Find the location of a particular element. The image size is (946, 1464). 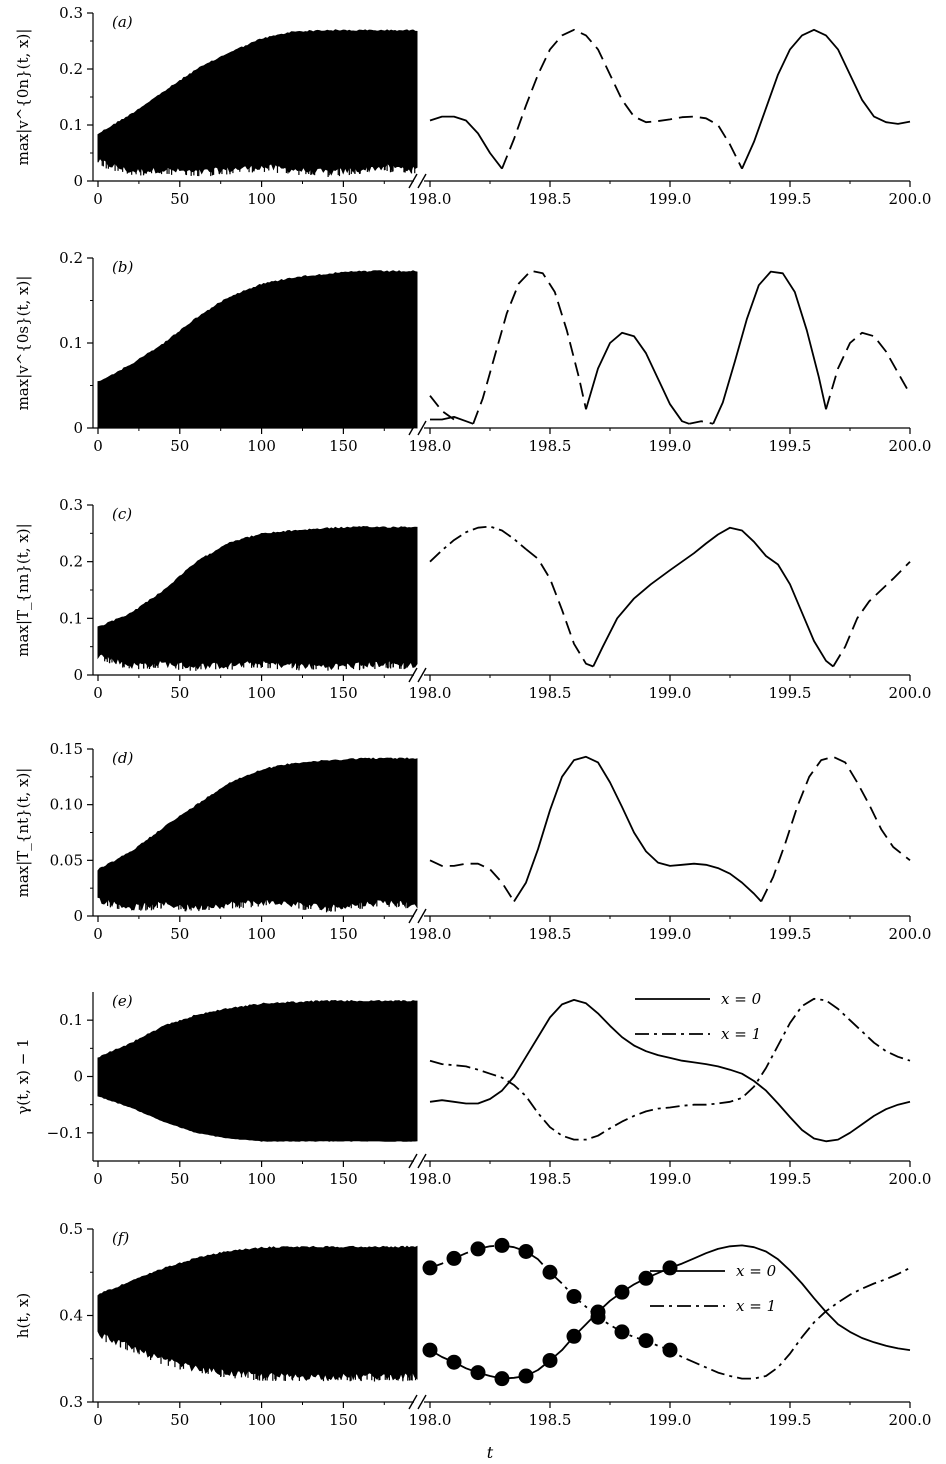

y-axis-label: max|T_{nt}(t, x)| is located at coordinates (23, 833).